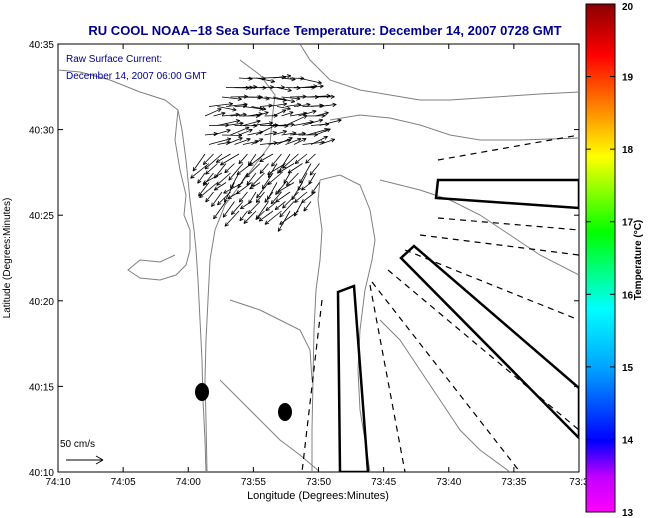 The image size is (651, 518). What do you see at coordinates (448, 482) in the screenshot?
I see `x-tick-label: 73:40` at bounding box center [448, 482].